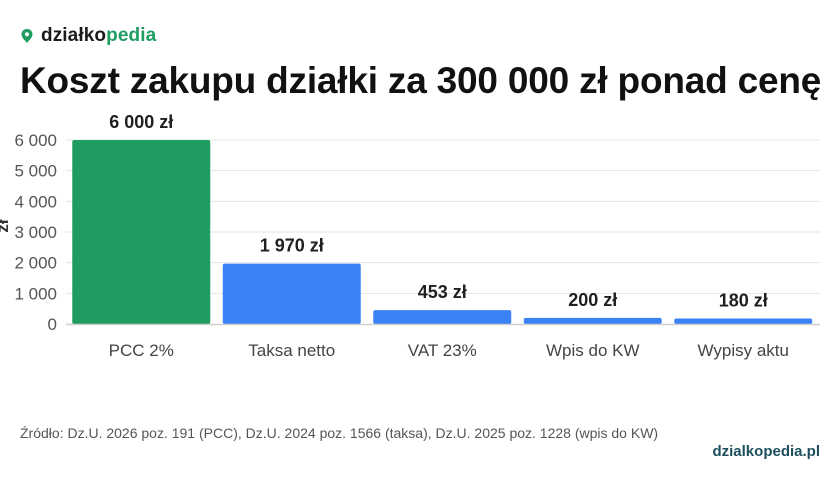 The image size is (840, 480). What do you see at coordinates (74, 35) in the screenshot?
I see `brand-name-part1: działko` at bounding box center [74, 35].